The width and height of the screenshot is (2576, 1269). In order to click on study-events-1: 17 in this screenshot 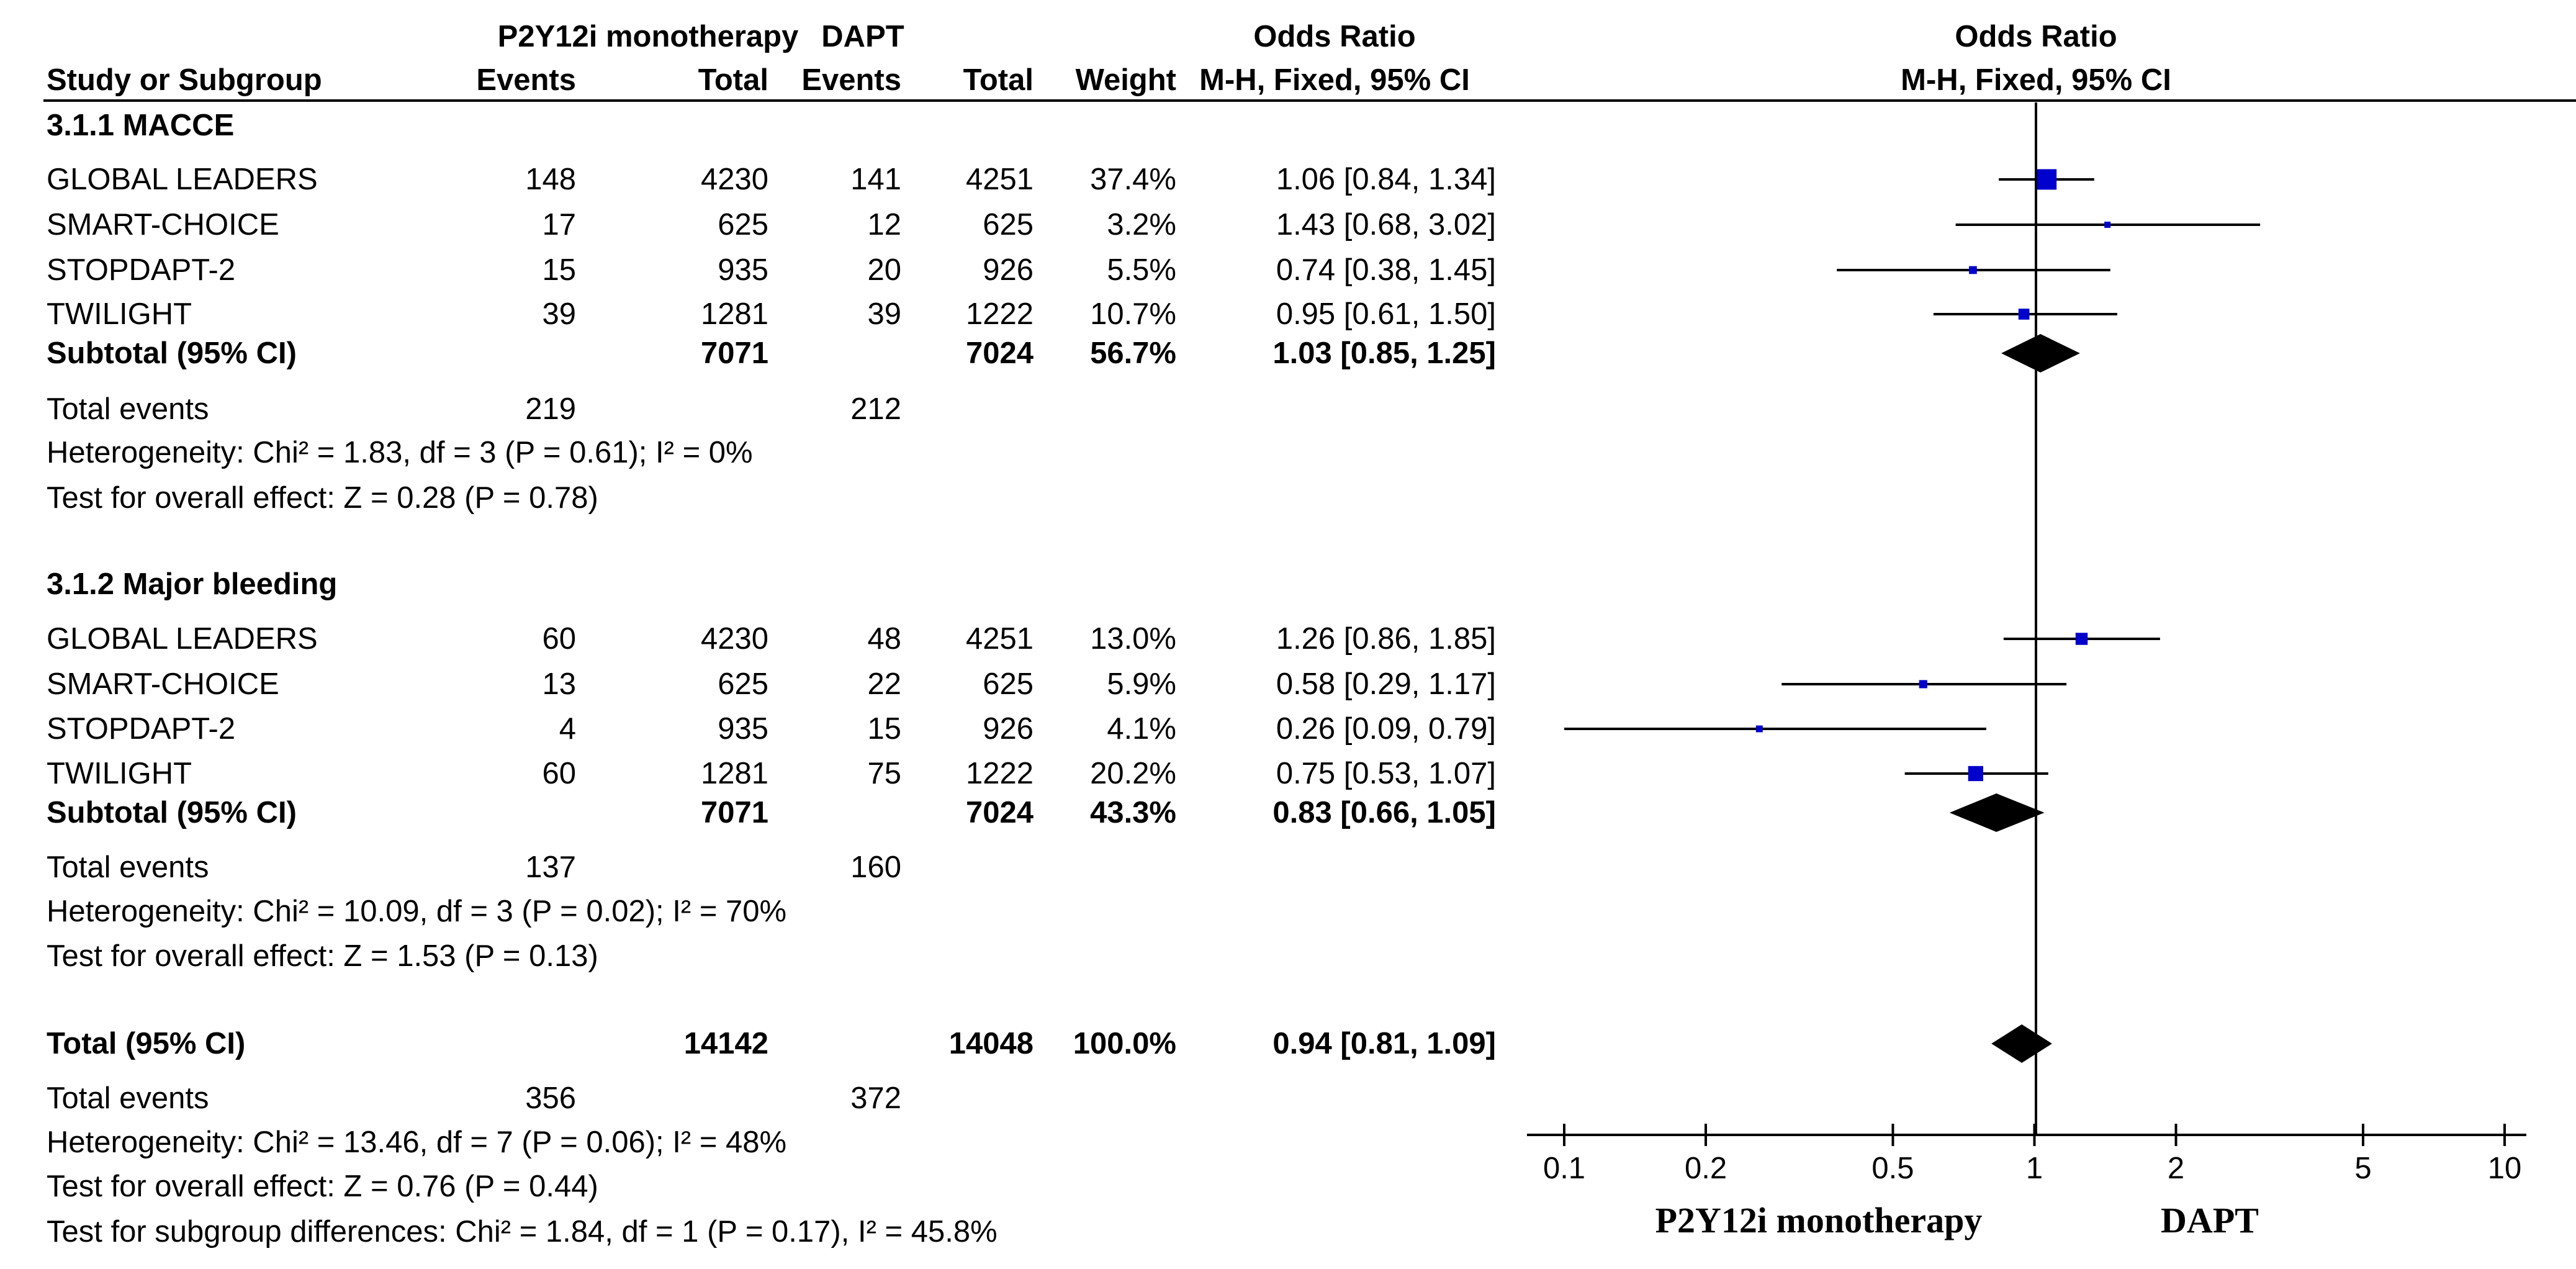, I will do `click(559, 225)`.